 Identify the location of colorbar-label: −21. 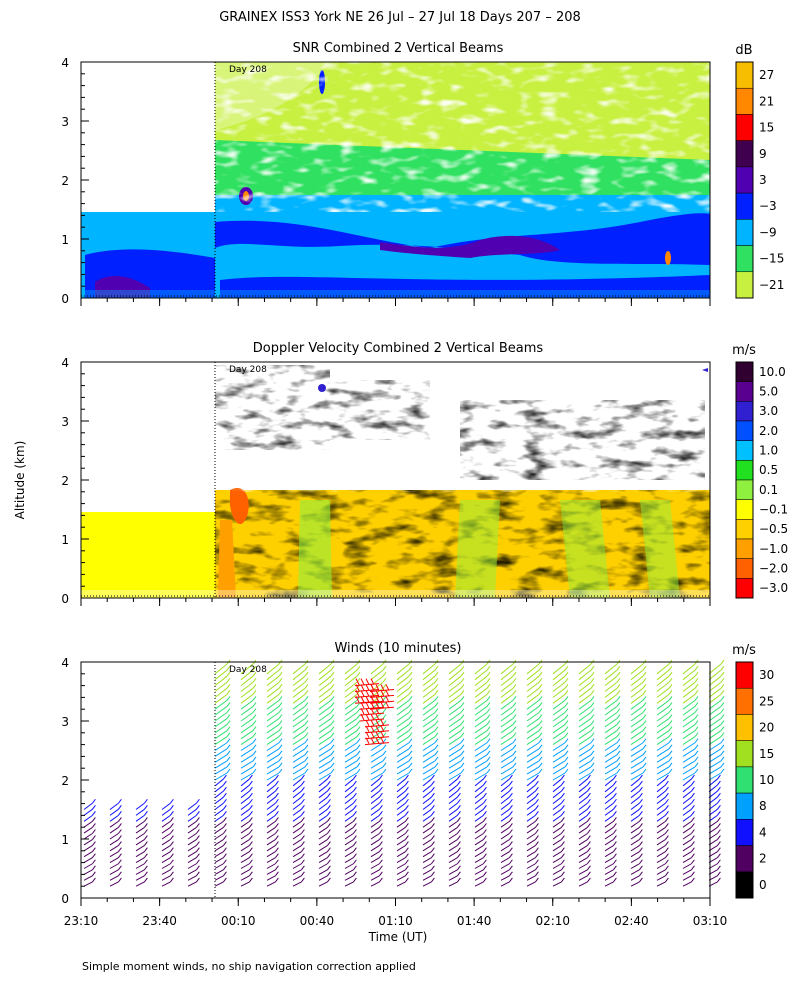
(771, 285).